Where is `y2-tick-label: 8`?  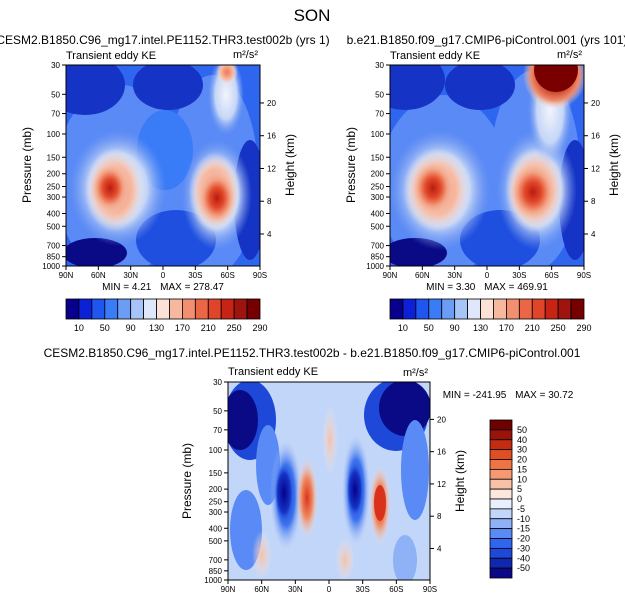 y2-tick-label: 8 is located at coordinates (593, 201).